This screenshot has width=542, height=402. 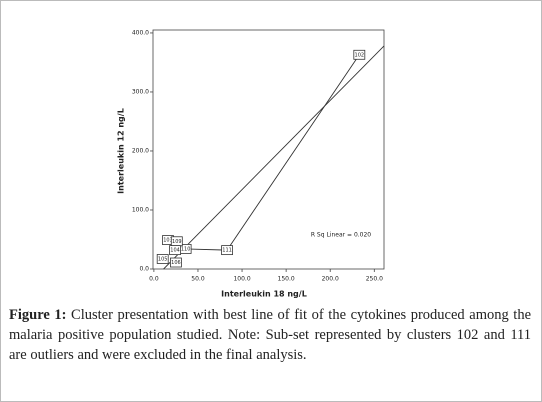 I want to click on y-tick-label: 0.0, so click(x=144, y=269).